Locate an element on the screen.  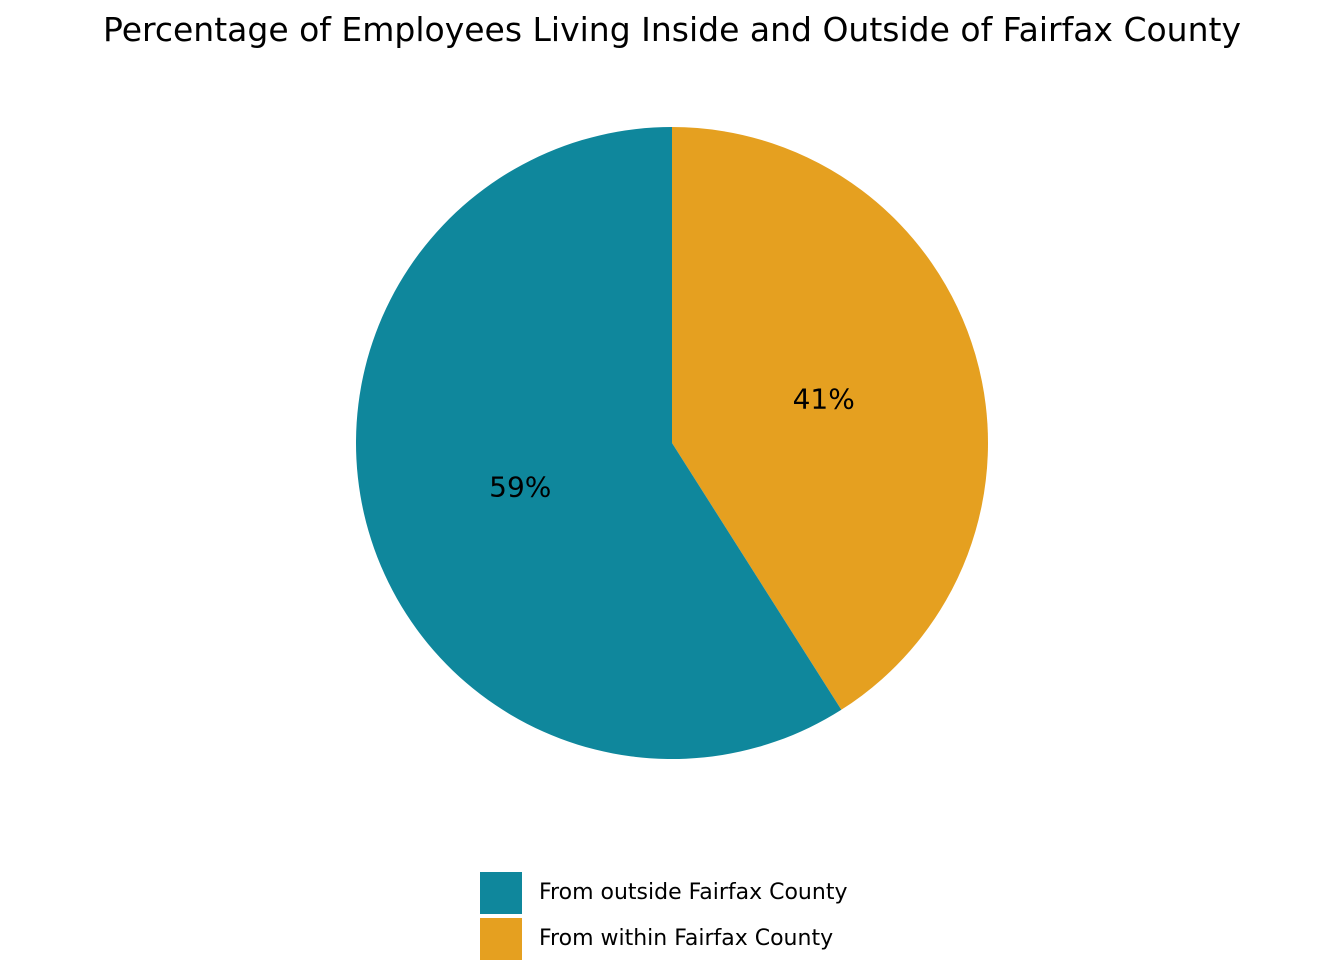
legend-label-within: From within Fairfax County is located at coordinates (686, 938).